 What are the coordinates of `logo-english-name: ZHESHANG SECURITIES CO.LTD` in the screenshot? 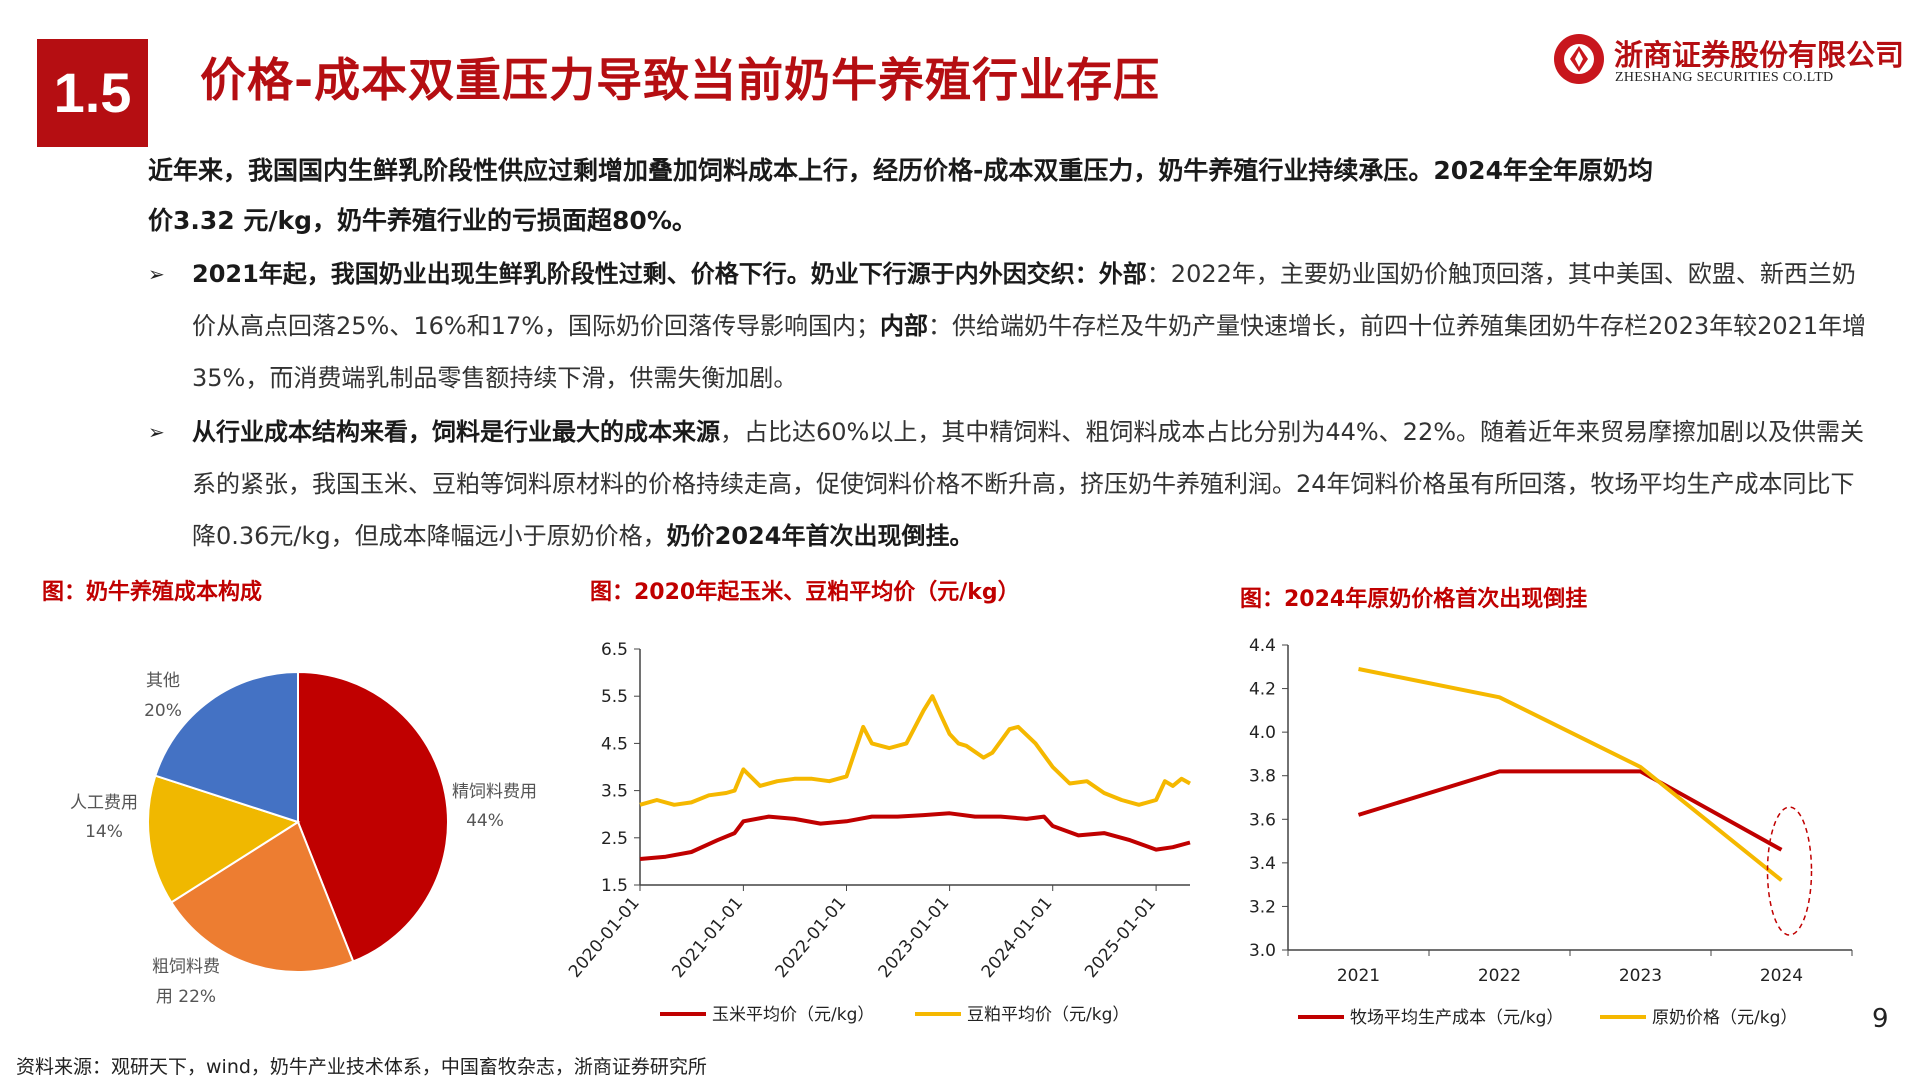 It's located at (1724, 77).